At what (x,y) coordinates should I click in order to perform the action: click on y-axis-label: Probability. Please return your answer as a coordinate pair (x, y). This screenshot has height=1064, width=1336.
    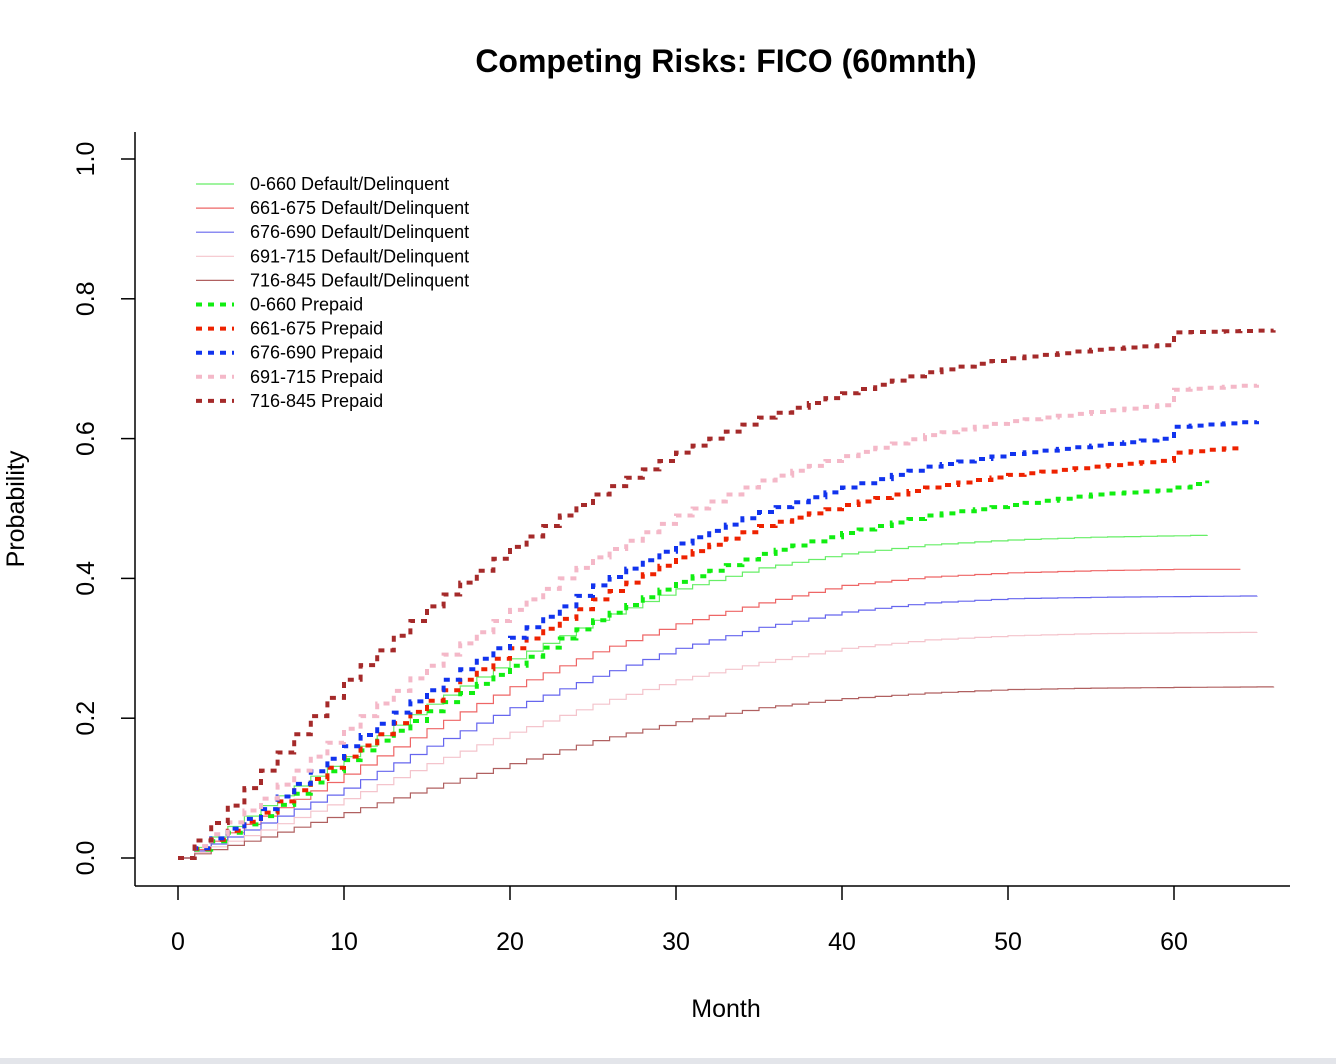
    Looking at the image, I should click on (16, 508).